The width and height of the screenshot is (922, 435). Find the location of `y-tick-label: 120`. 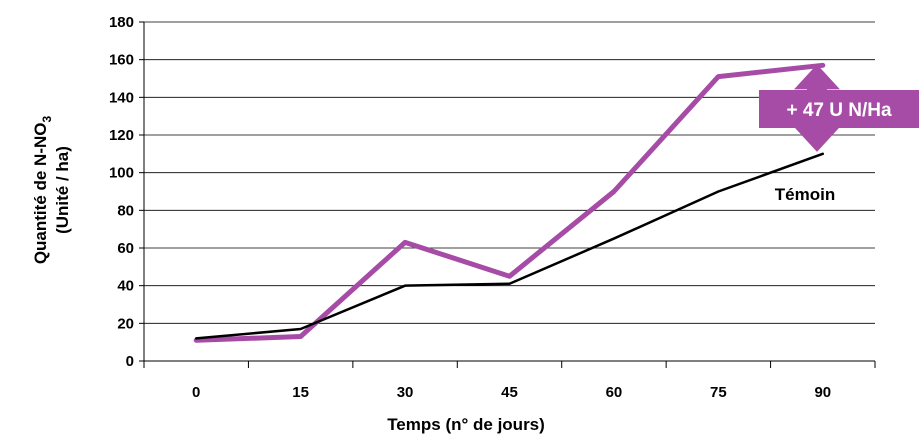

y-tick-label: 120 is located at coordinates (121, 135).